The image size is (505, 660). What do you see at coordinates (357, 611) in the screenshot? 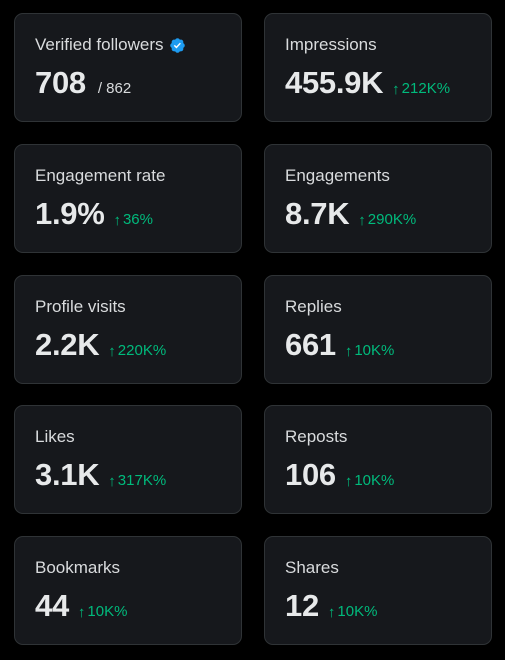
I see `shares-change-value: 10K%` at bounding box center [357, 611].